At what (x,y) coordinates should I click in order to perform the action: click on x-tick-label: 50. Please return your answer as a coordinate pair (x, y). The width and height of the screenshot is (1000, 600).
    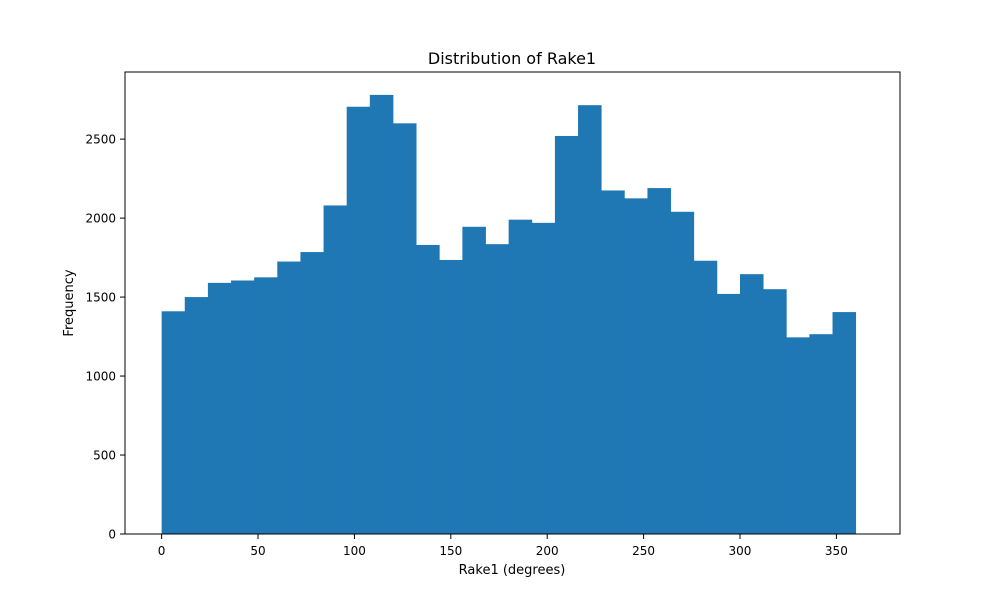
    Looking at the image, I should click on (257, 551).